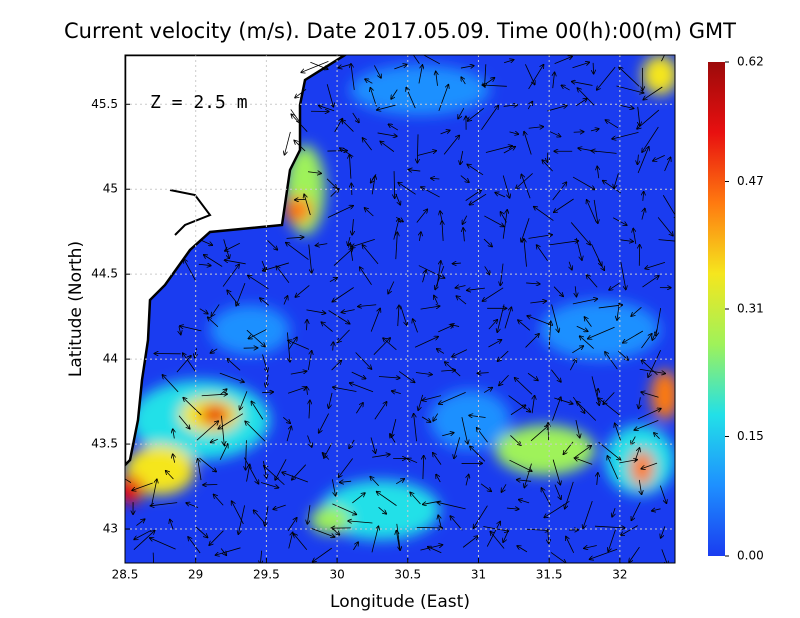 This screenshot has width=800, height=618. I want to click on y-tick-label: 45, so click(110, 189).